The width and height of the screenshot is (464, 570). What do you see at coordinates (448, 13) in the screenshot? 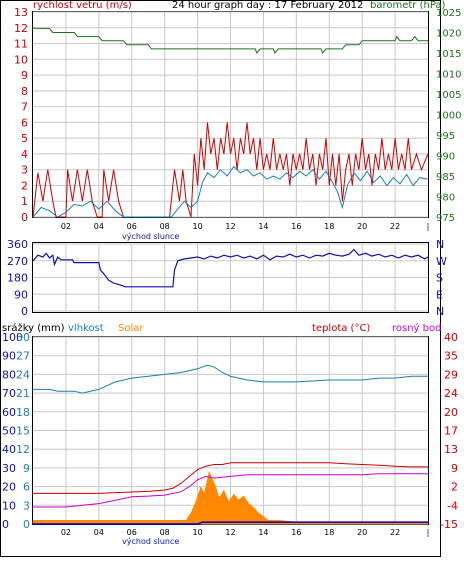
I see `pressure-tick-label: 1025` at bounding box center [448, 13].